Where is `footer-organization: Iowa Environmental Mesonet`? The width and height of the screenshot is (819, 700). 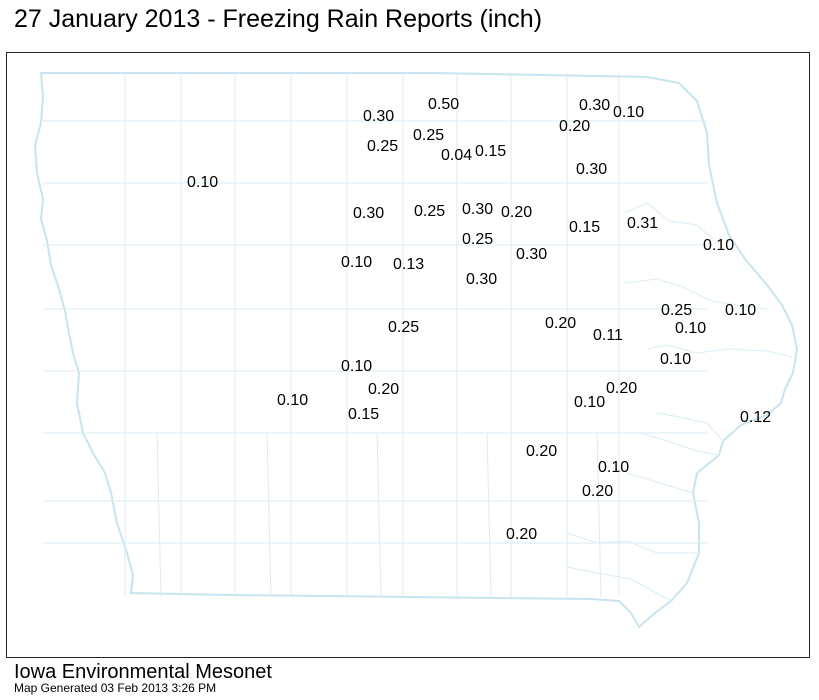
footer-organization: Iowa Environmental Mesonet is located at coordinates (143, 672).